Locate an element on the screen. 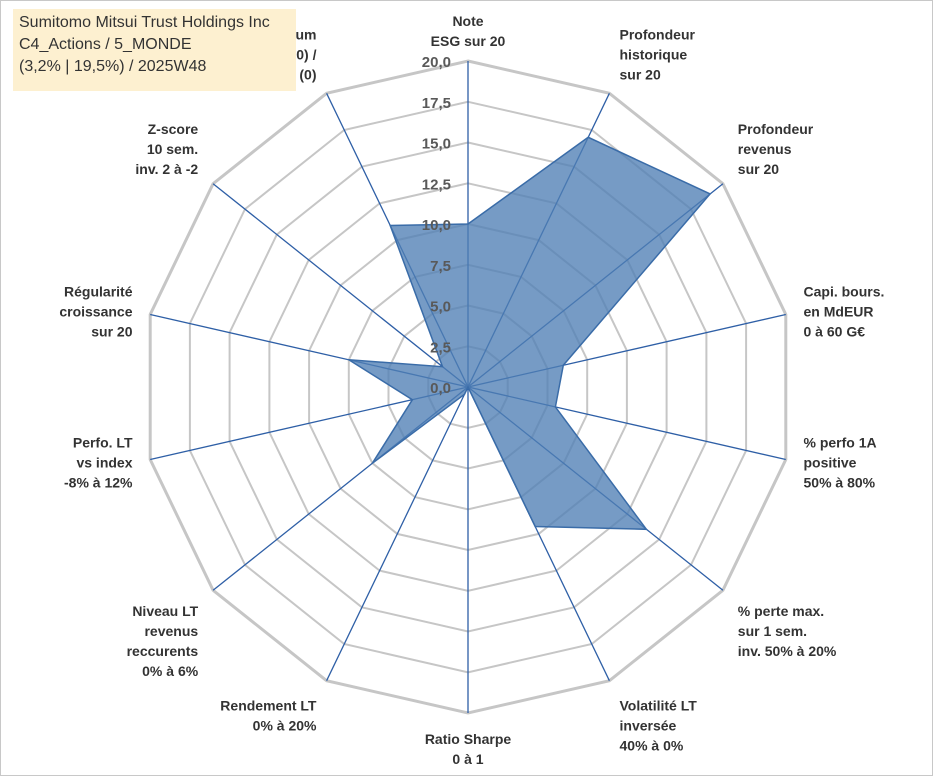  axis-label-line: 50% à 80% is located at coordinates (840, 483).